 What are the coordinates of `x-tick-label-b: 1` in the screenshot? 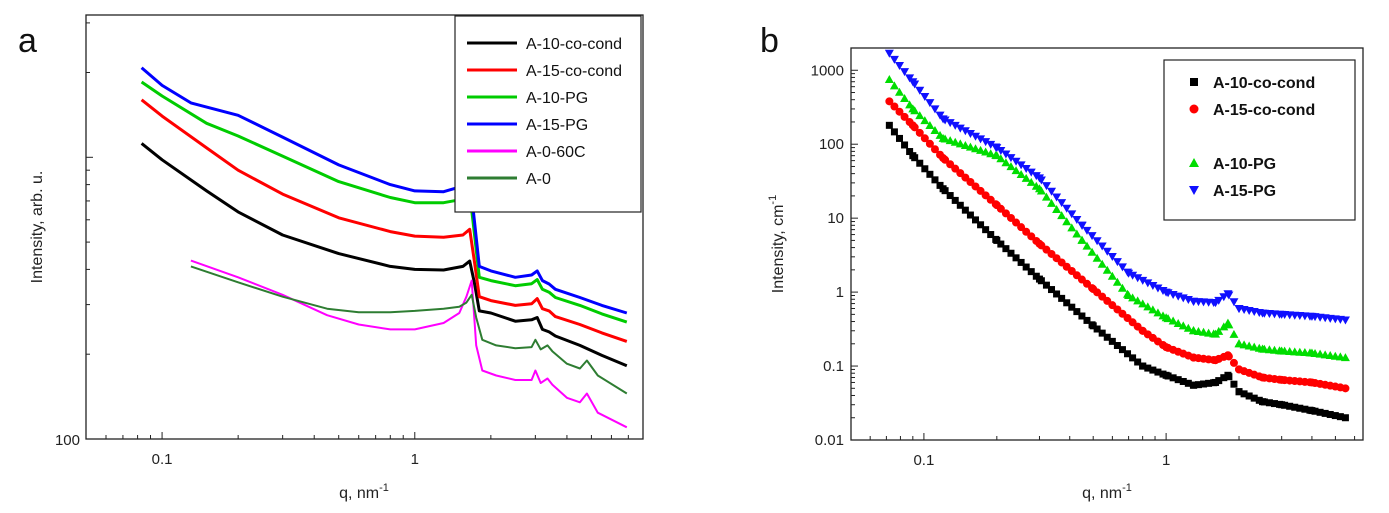 It's located at (1166, 460).